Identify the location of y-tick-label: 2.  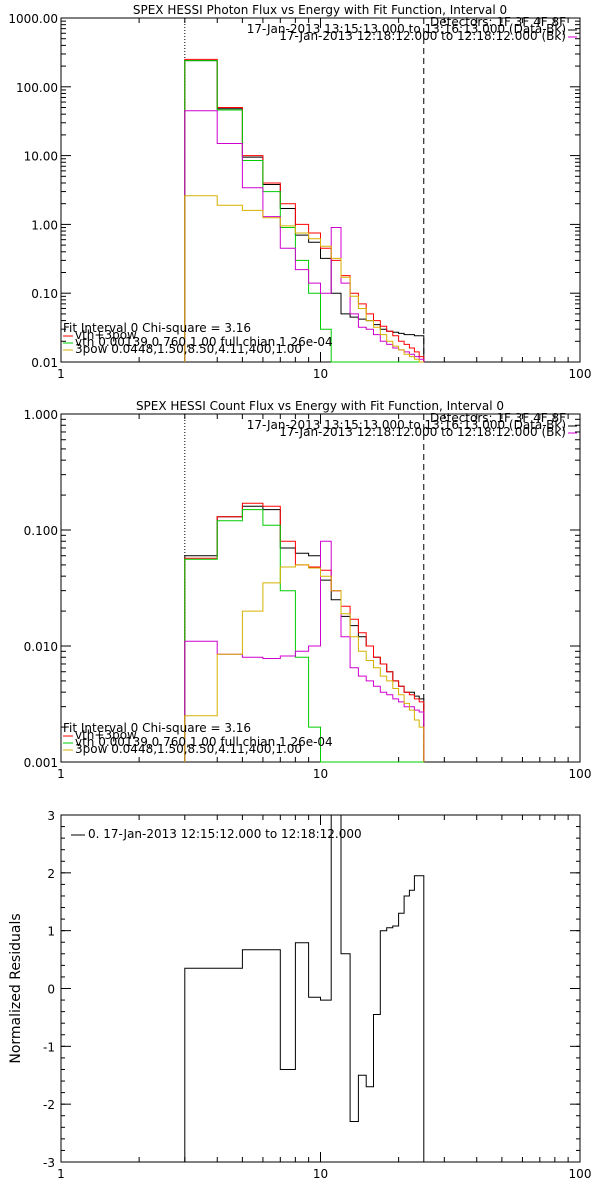
(51, 874).